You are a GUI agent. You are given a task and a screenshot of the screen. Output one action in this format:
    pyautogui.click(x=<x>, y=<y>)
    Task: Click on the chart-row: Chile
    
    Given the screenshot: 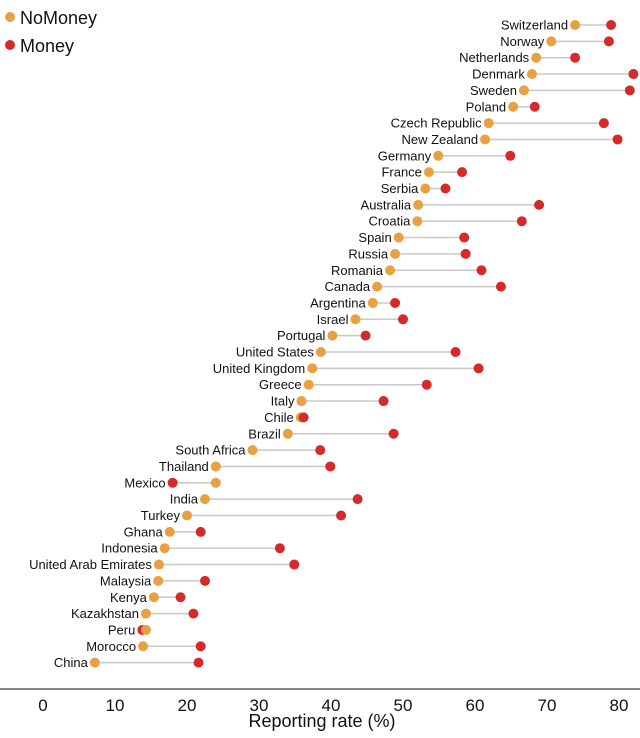 What is the action you would take?
    pyautogui.click(x=286, y=417)
    